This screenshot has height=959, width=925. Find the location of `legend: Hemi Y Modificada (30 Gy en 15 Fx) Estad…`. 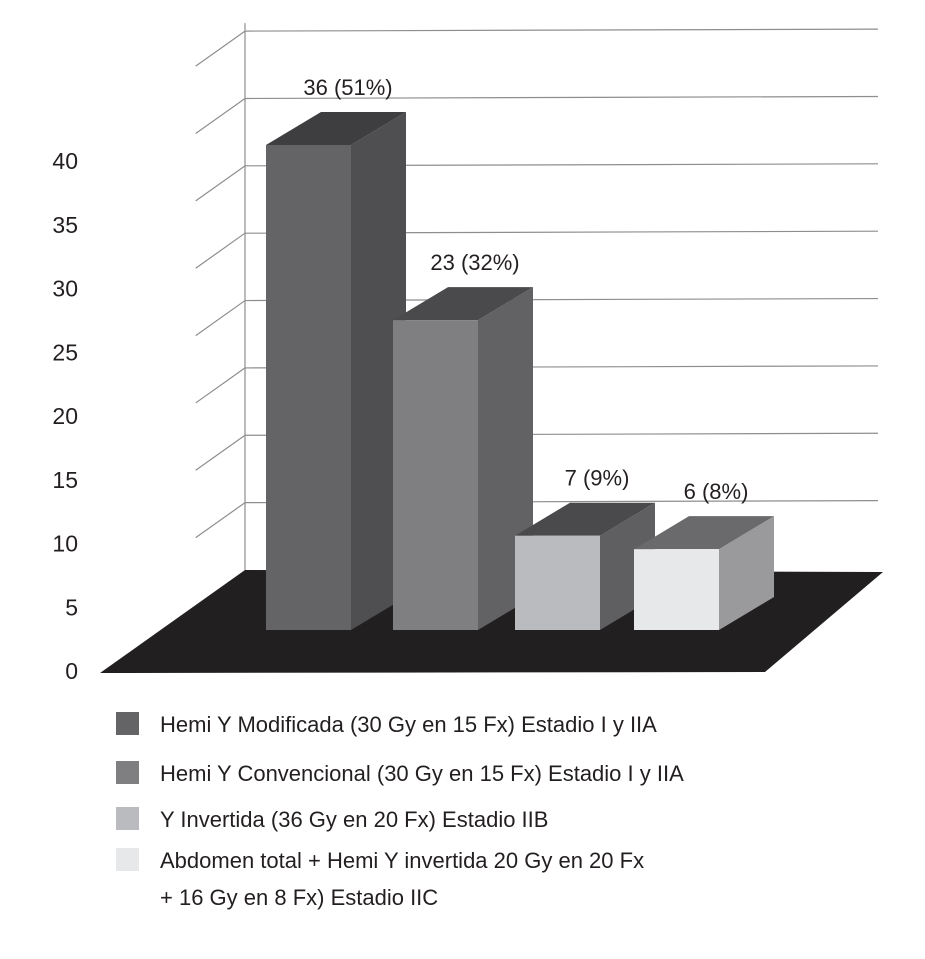

legend: Hemi Y Modificada (30 Gy en 15 Fx) Estad… is located at coordinates (400, 811).